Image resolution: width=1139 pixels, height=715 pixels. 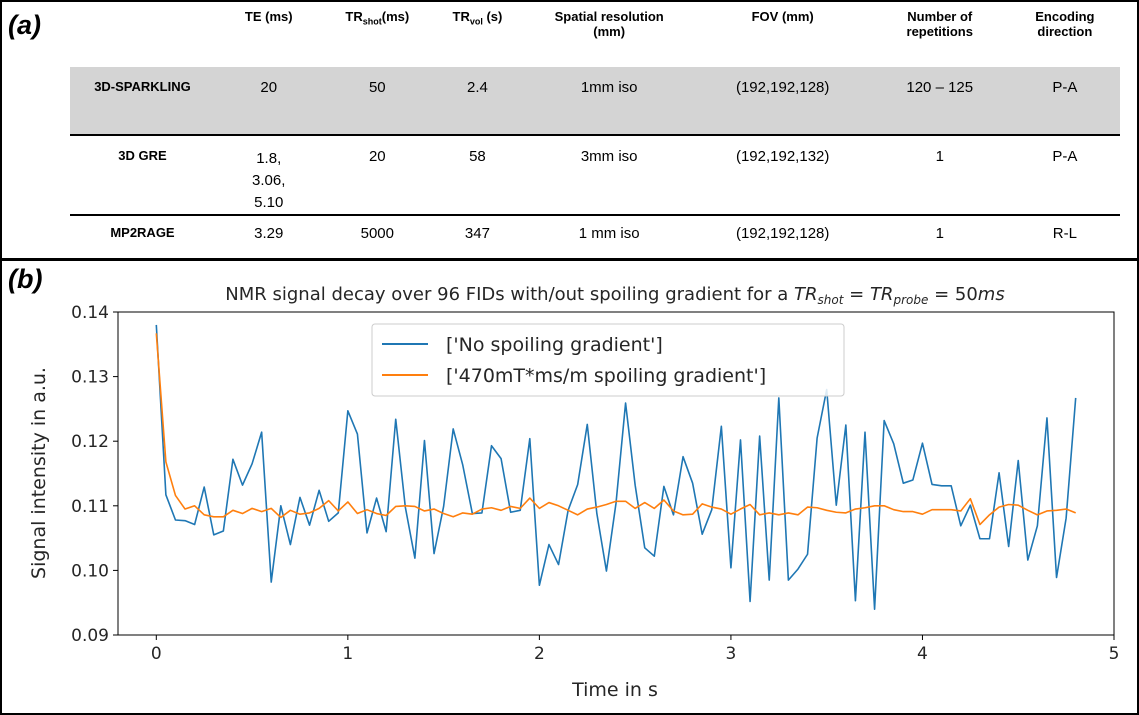 I want to click on x-tick-label: 4, so click(x=922, y=654).